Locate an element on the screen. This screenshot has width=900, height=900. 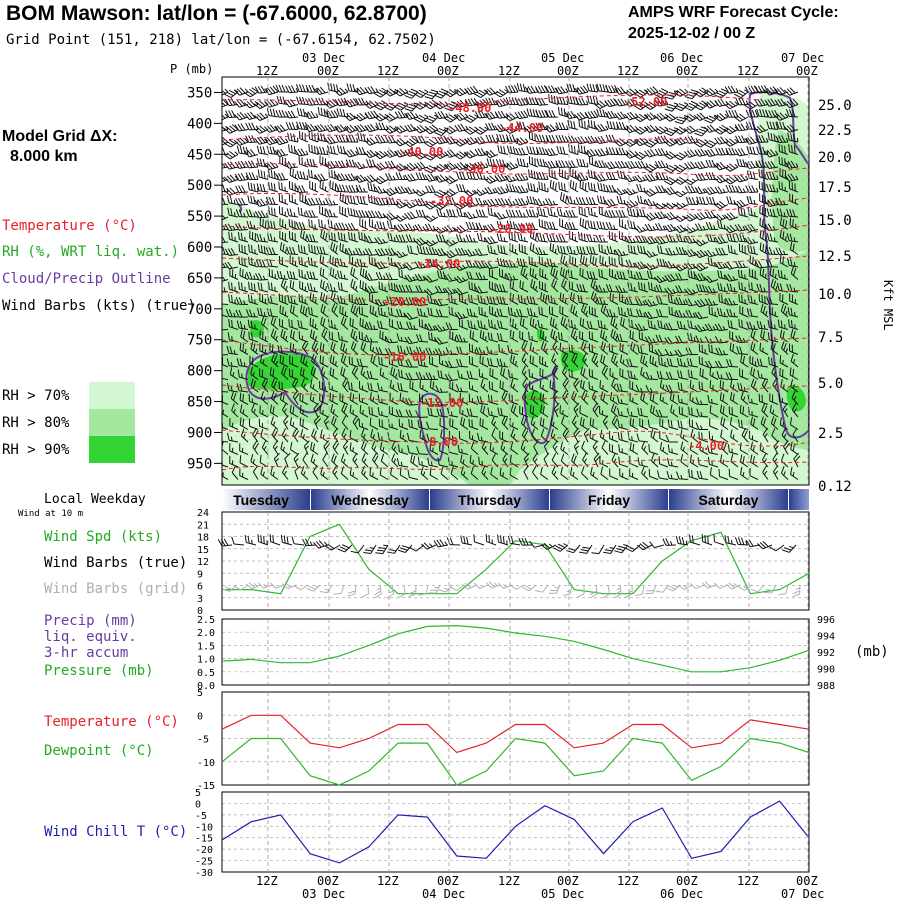
top-date-label: 03 Dec is located at coordinates (323, 58).